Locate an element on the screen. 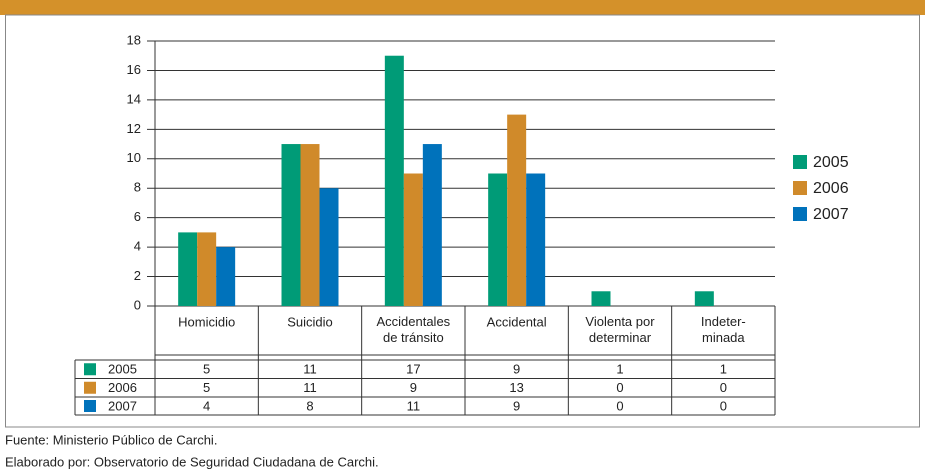 This screenshot has width=925, height=473. table-cell: 8 is located at coordinates (309, 405).